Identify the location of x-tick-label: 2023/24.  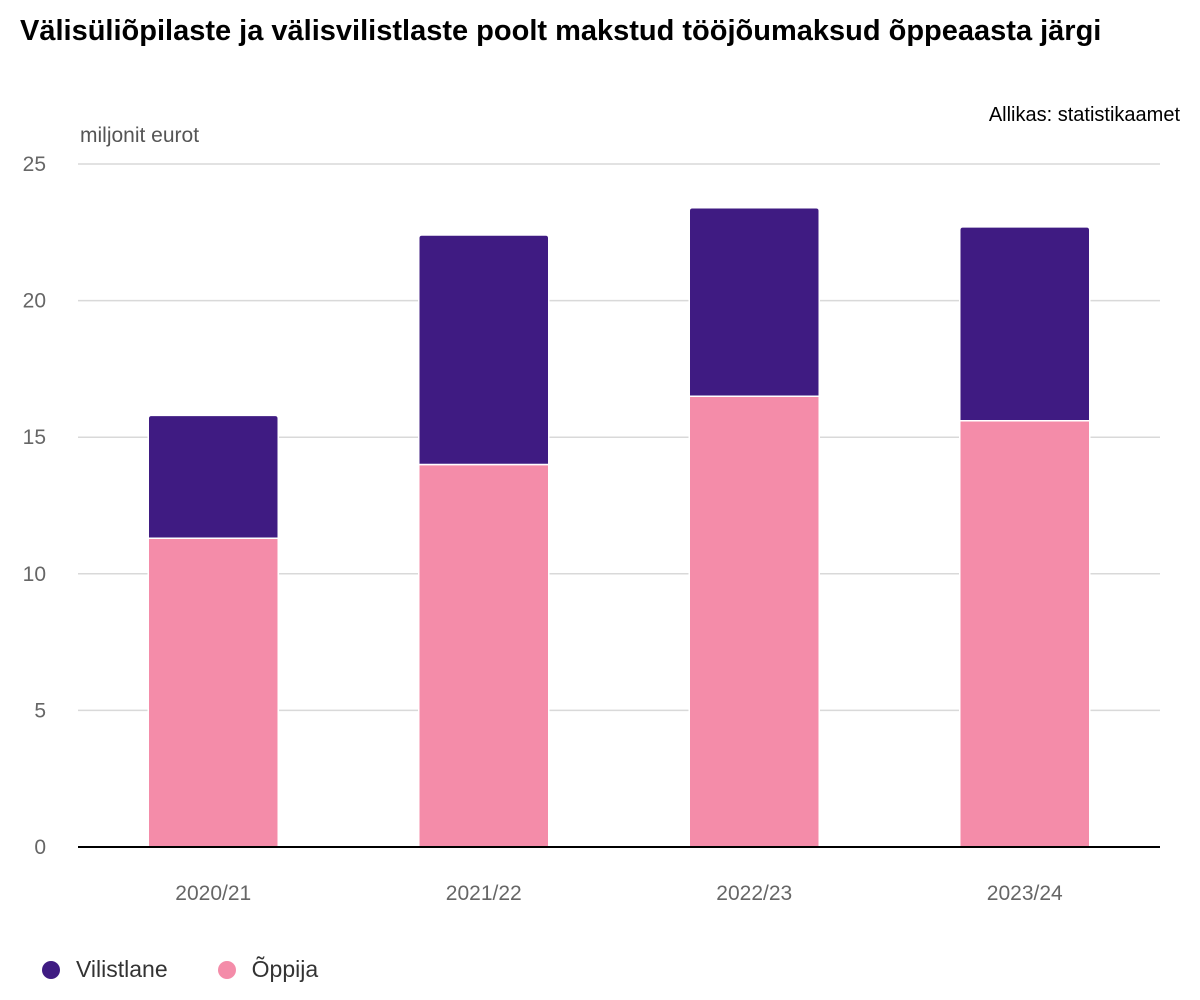
(1025, 893).